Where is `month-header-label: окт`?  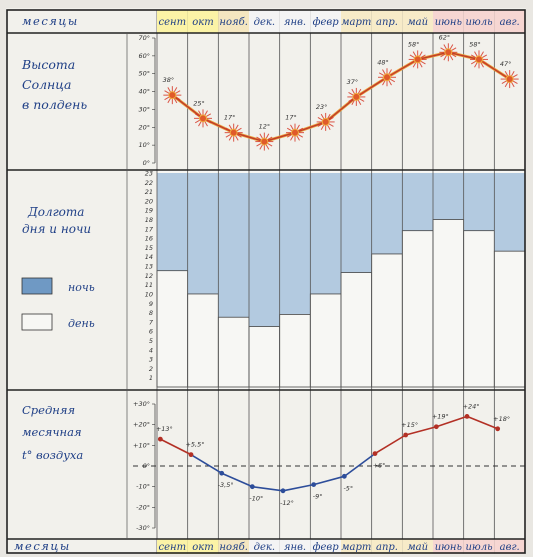 month-header-label: окт is located at coordinates (202, 22).